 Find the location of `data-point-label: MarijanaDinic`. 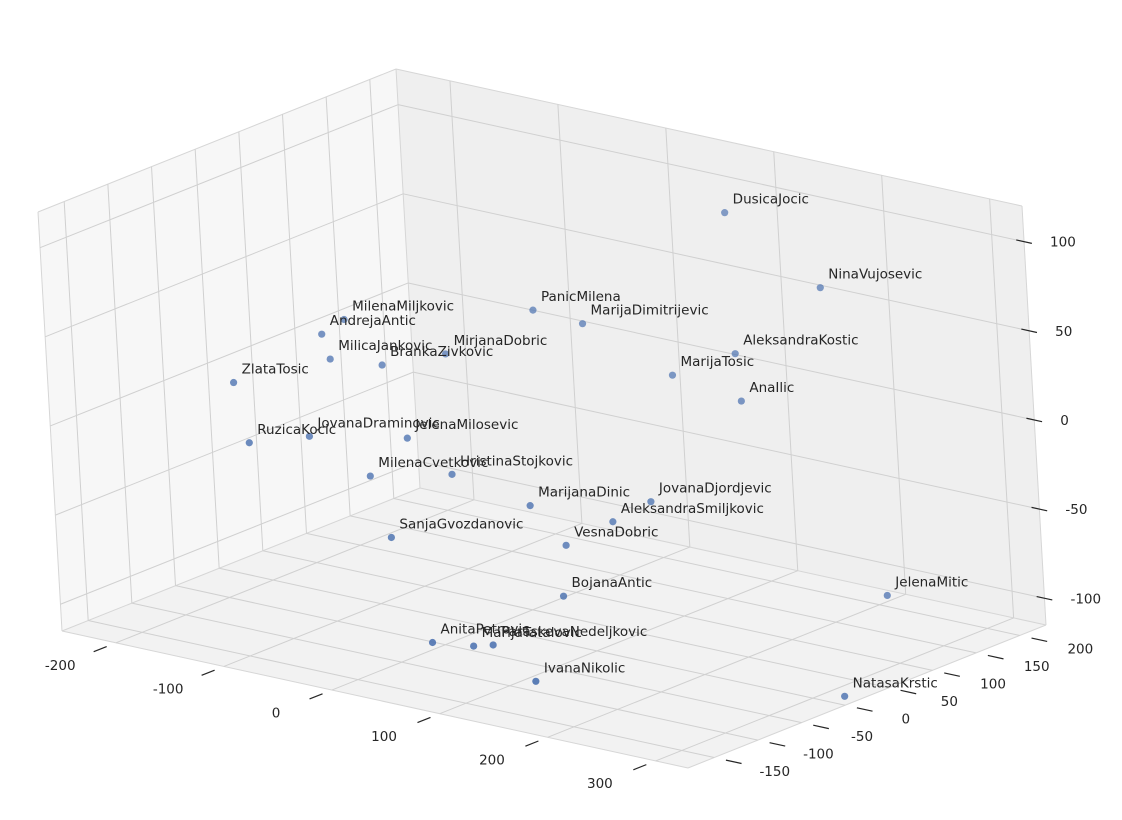

data-point-label: MarijanaDinic is located at coordinates (584, 493).